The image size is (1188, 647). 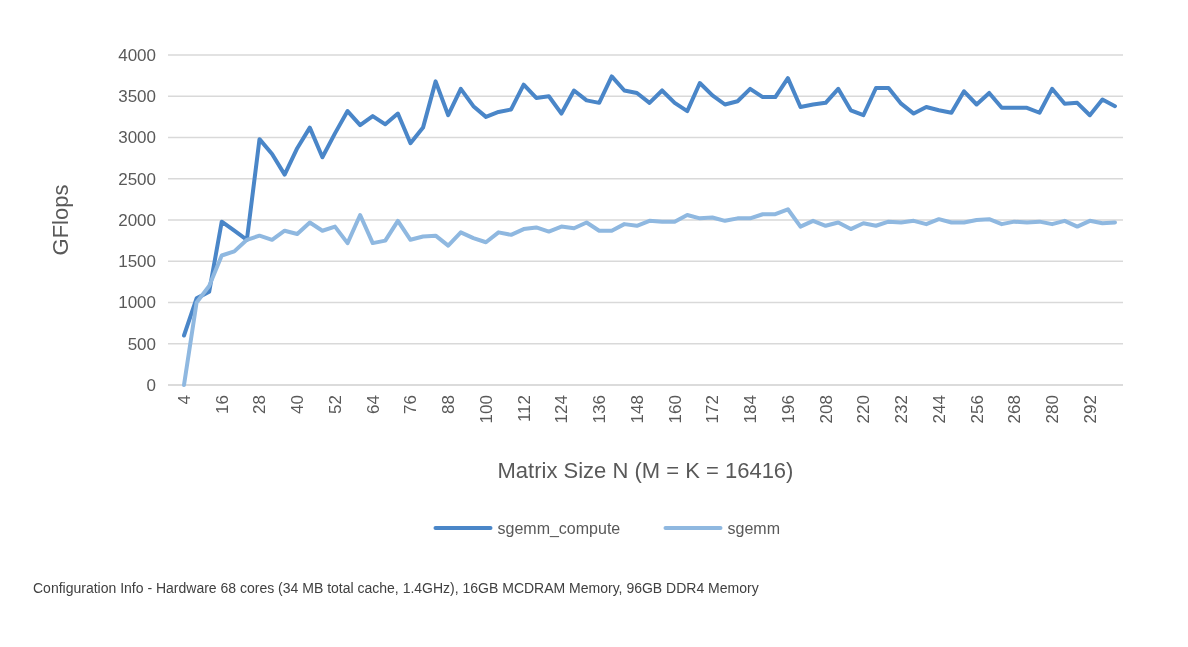 I want to click on x-tick-label: 40, so click(x=298, y=404).